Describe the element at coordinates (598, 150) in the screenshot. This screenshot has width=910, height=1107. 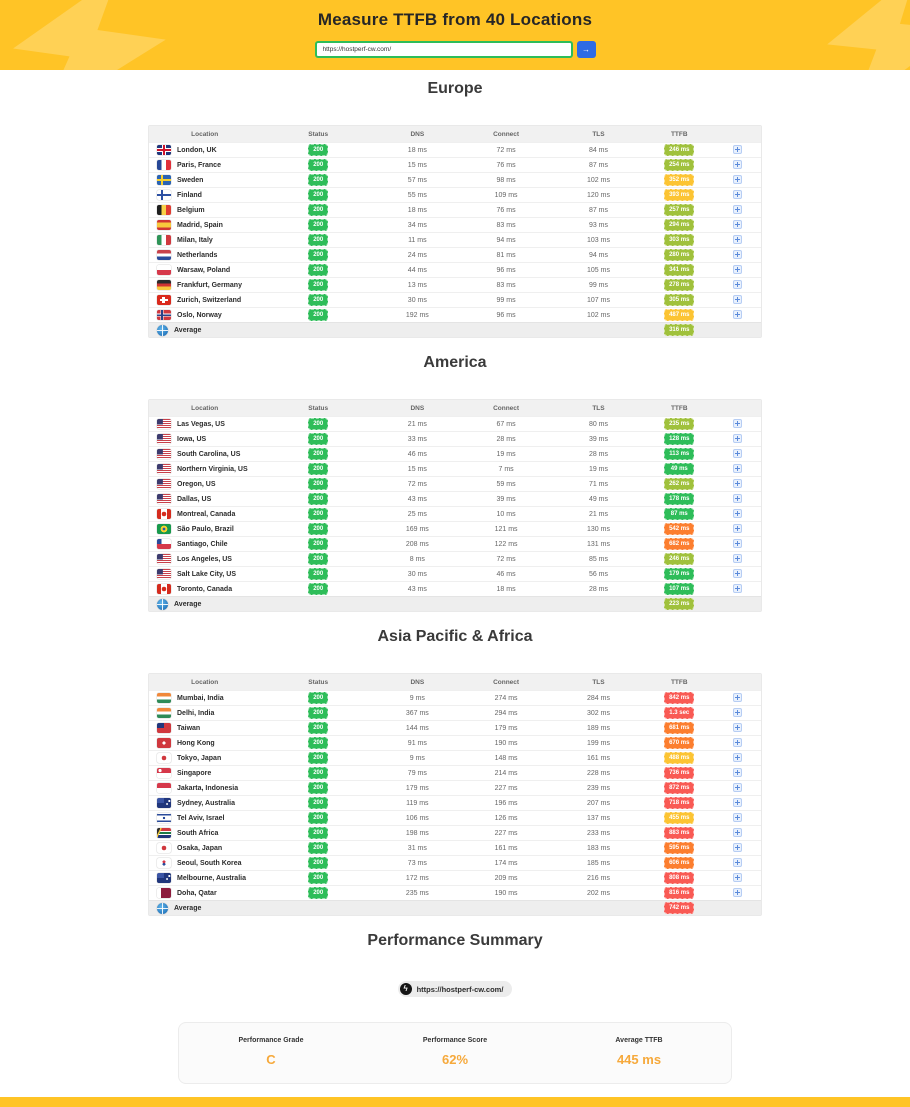
I see `tls-cell: 84 ms` at that location.